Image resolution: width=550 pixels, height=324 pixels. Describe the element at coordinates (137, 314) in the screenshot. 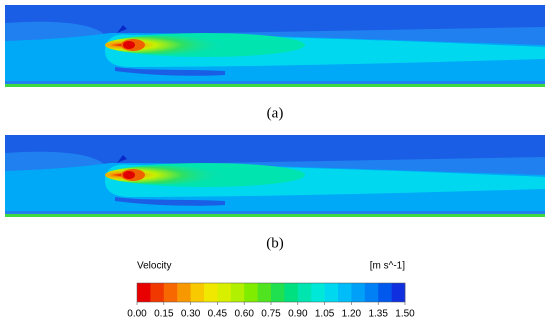

I see `tick-label: 0.00` at that location.